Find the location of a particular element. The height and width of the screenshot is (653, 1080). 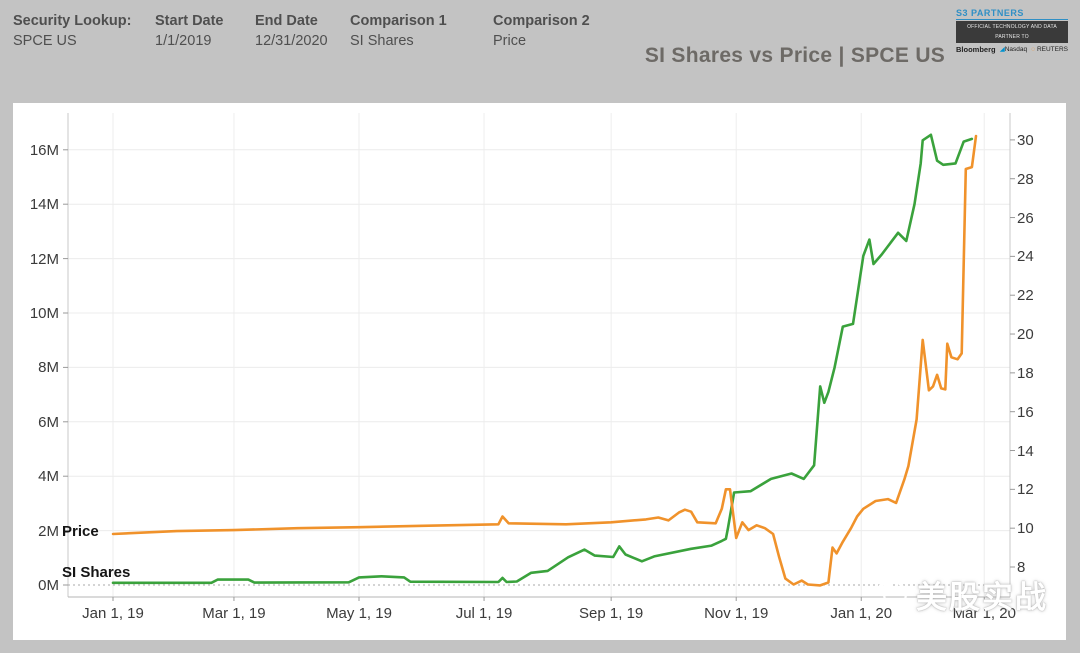

nasdaq-logo: ◢Nasdaq is located at coordinates (1013, 49).